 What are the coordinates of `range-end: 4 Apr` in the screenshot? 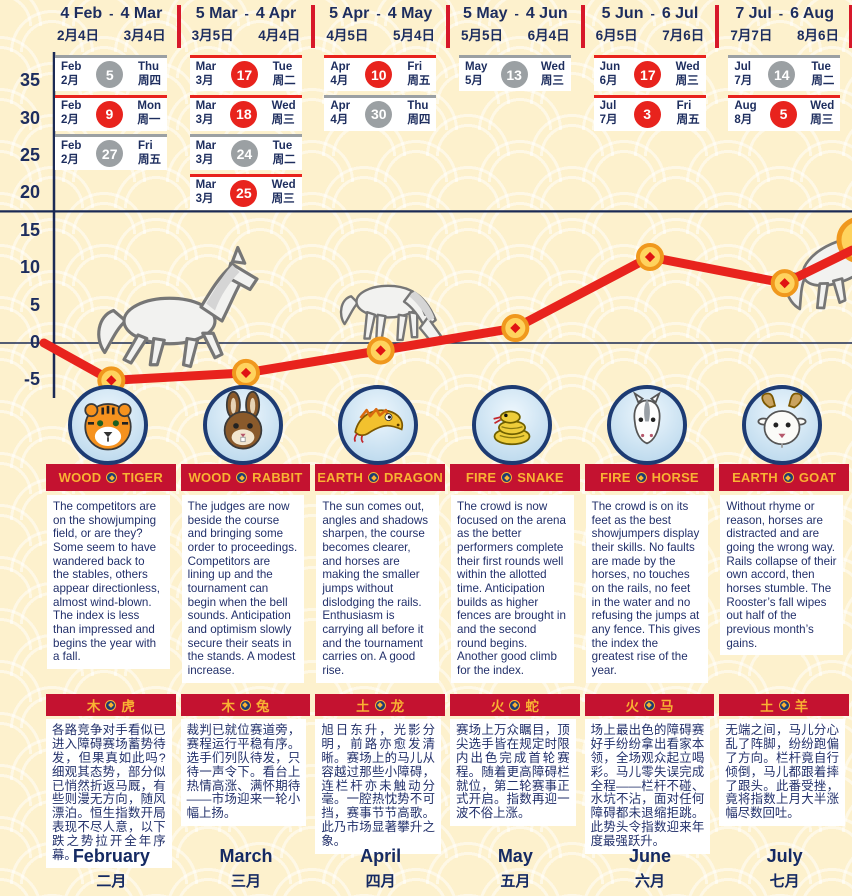 It's located at (276, 13).